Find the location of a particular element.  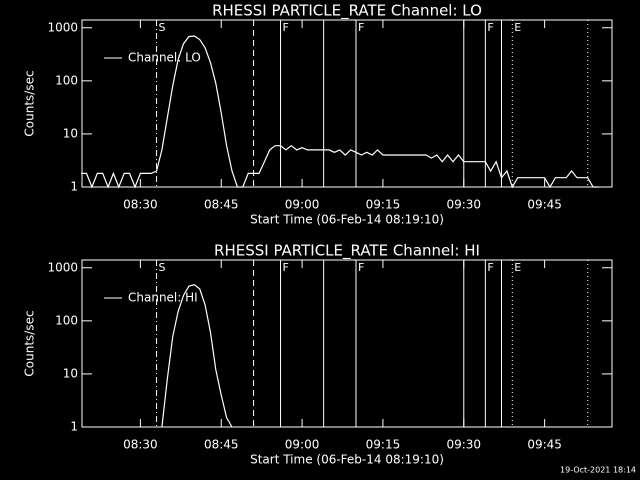

footer: 19-Oct-2021 18:14 is located at coordinates (598, 470).